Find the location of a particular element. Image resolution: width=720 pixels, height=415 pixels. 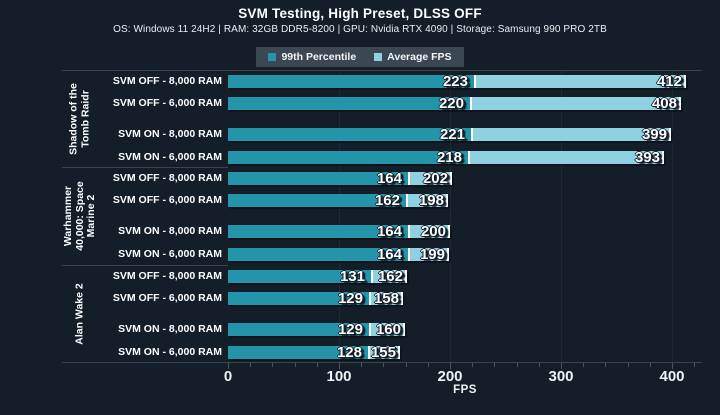

avg-value: 162 is located at coordinates (390, 276).